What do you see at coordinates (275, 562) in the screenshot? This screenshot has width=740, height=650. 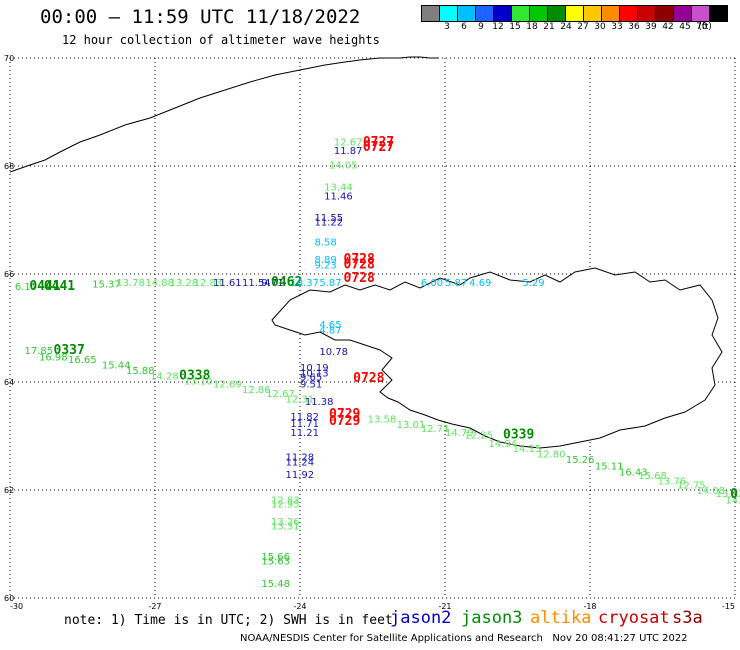 I see `wave-height-label: 15.63` at bounding box center [275, 562].